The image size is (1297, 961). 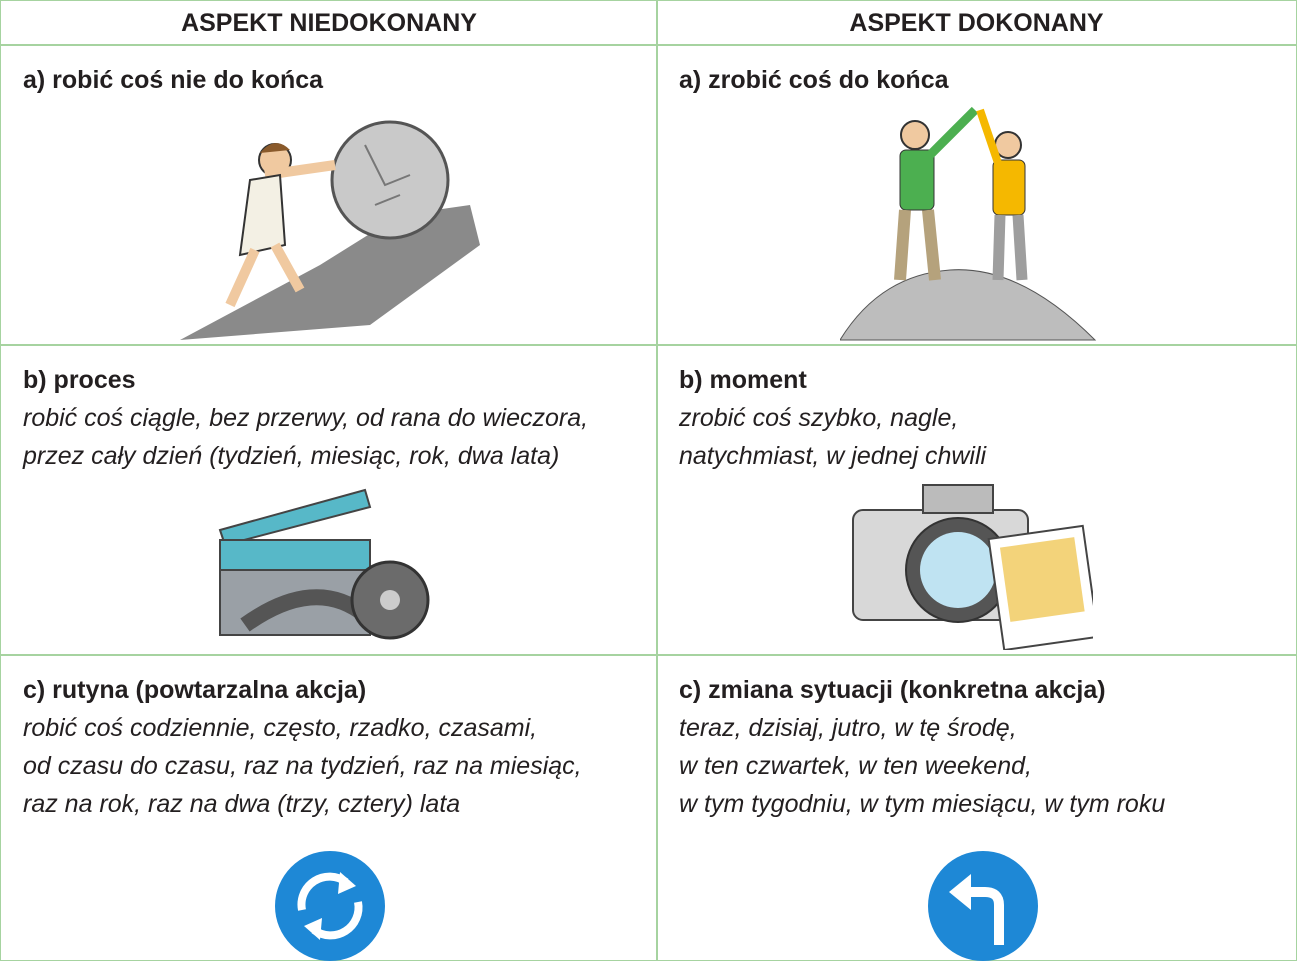 I want to click on cell-title: b) proces, so click(x=79, y=380).